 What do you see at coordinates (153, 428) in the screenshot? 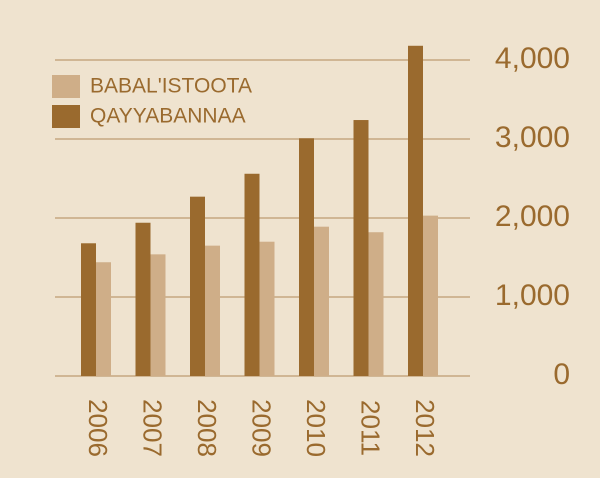
I see `x-tick-label: 2007` at bounding box center [153, 428].